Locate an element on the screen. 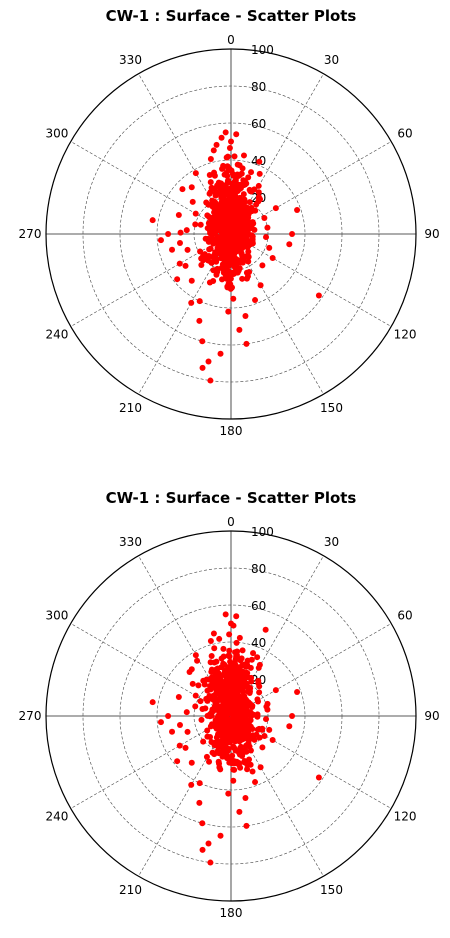 The image size is (450, 938). scatter-points is located at coordinates (235, 256).